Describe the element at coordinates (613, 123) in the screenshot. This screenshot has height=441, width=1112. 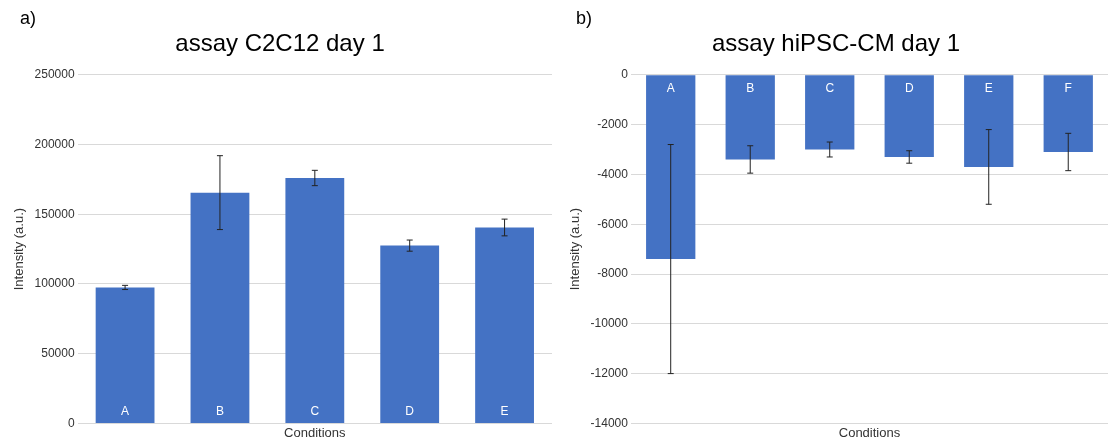
I see `y-tick-label: -2000` at that location.